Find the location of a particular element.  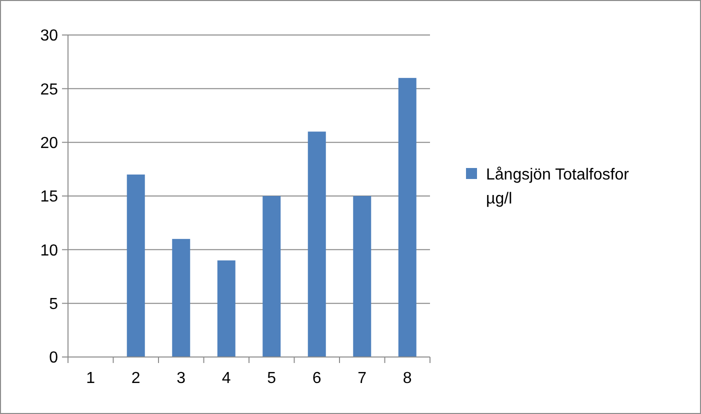

legend-label: Långsjön Totalfosfor µg/l is located at coordinates (558, 187).